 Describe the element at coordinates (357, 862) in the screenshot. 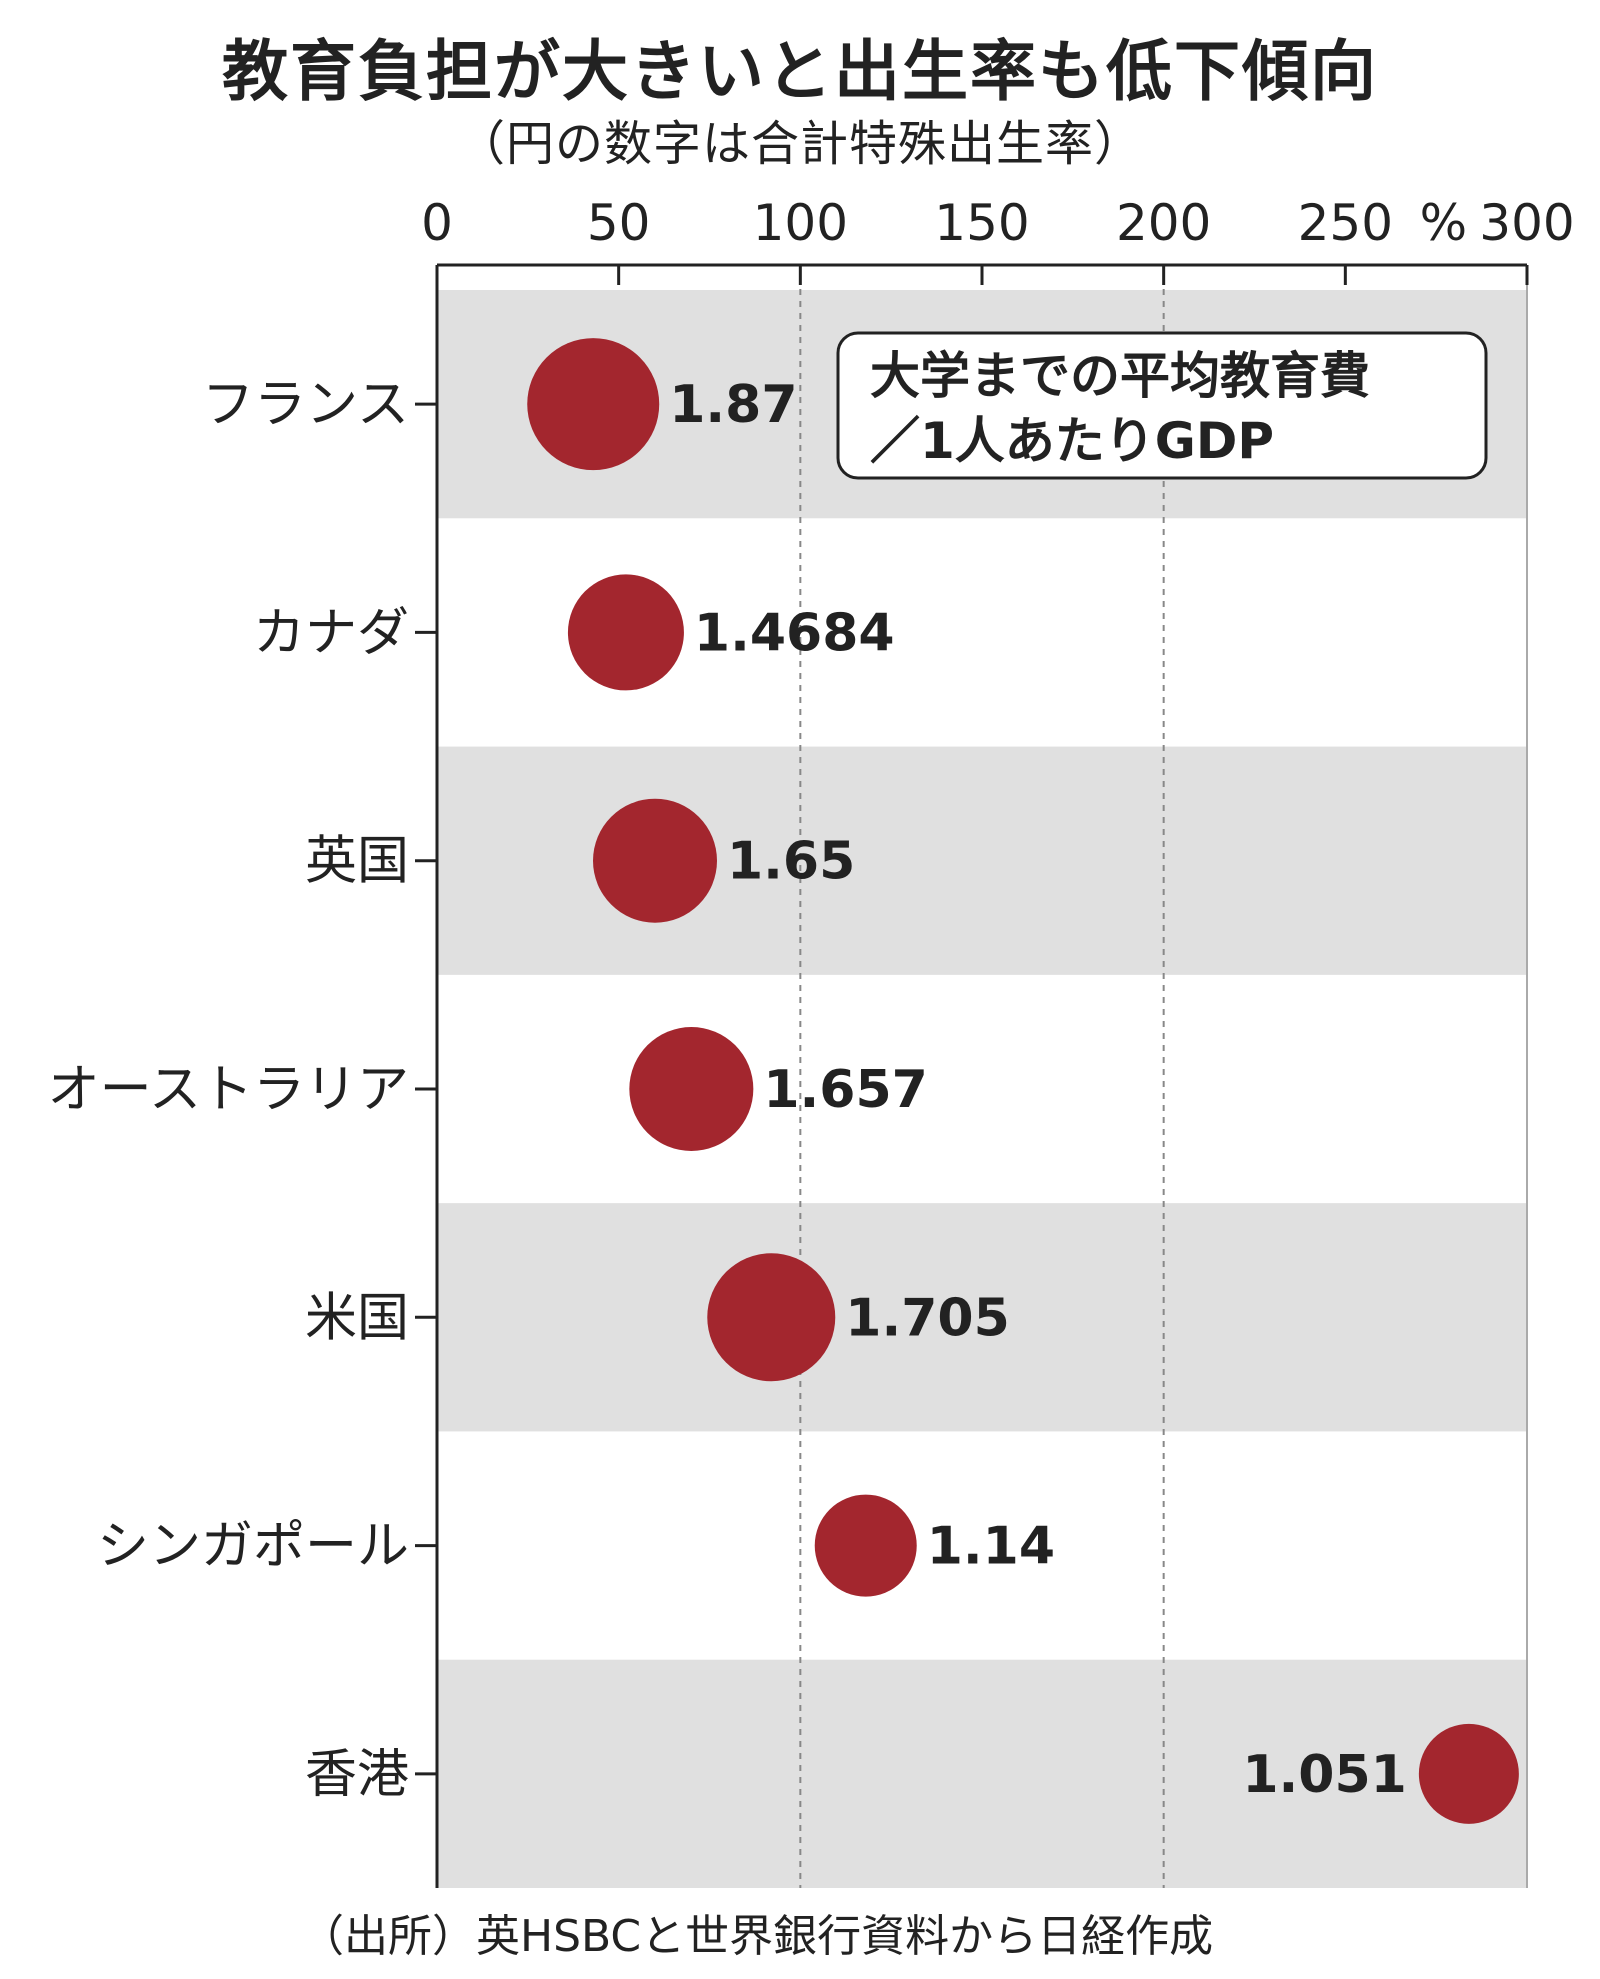

I see `category-label: 英国` at that location.